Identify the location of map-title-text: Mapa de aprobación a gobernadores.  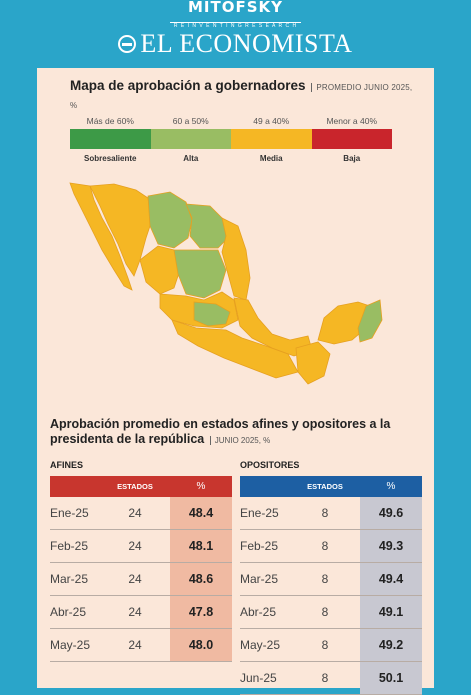
(188, 85).